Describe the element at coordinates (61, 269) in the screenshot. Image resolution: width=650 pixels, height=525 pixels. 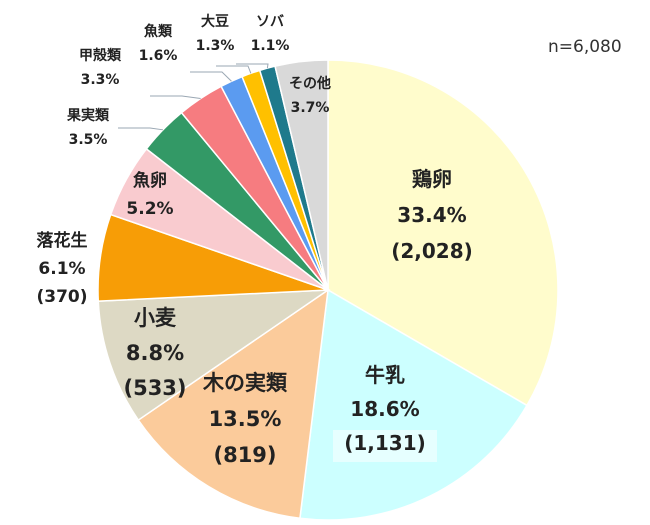
I see `slice-percent-label: 6.1%` at that location.